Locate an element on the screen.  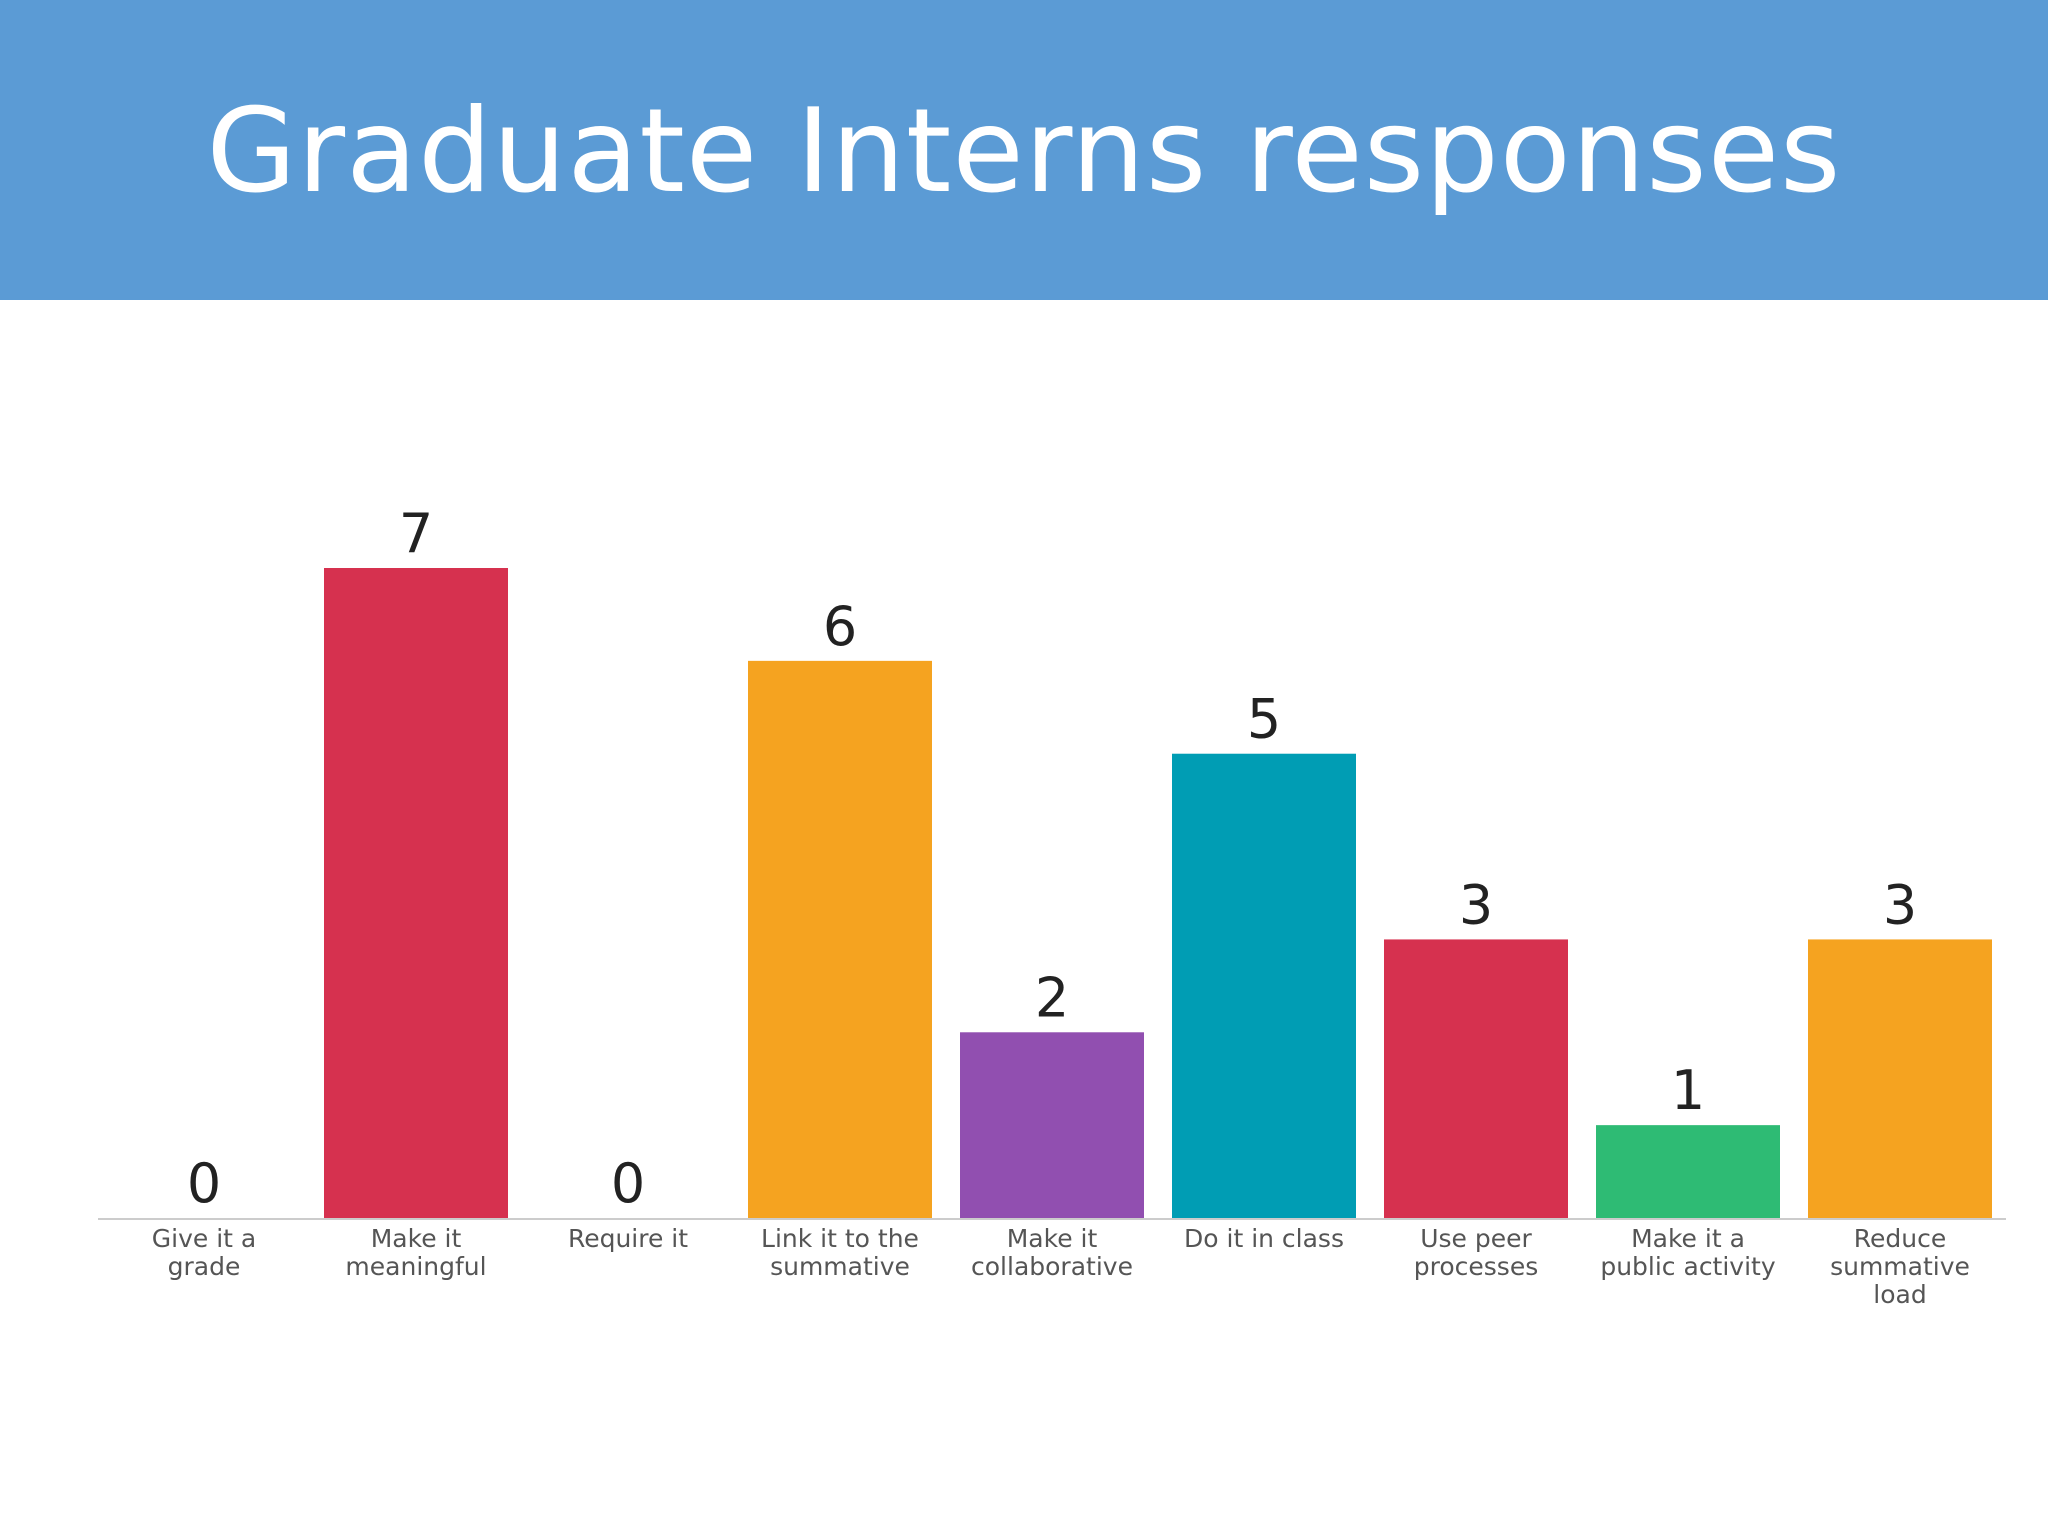
category-label-make-it-meaningful: Make it meaningful is located at coordinates (415, 1252).